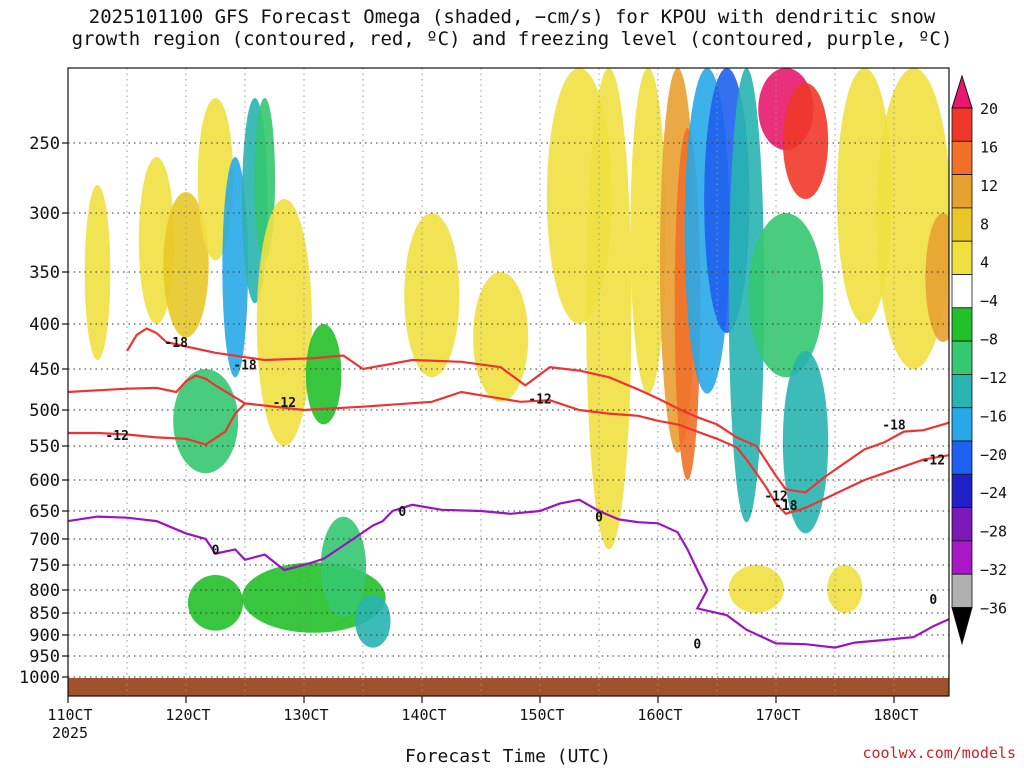 This screenshot has width=1024, height=768. Describe the element at coordinates (44, 273) in the screenshot. I see `y-tick-label: 350` at that location.